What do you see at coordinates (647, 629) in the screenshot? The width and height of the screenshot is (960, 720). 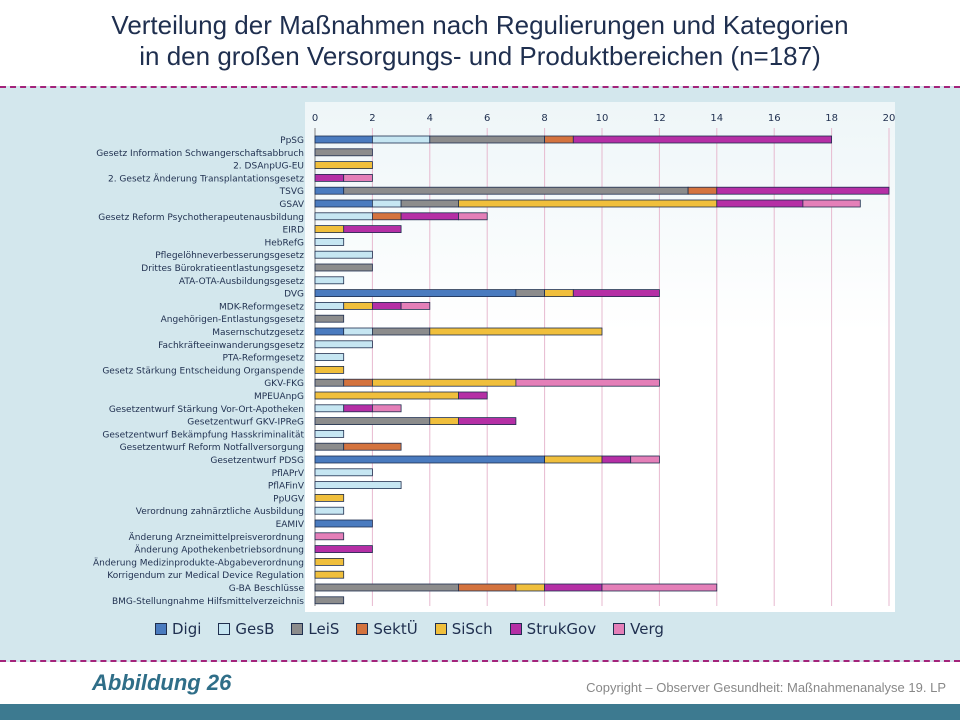 I see `legend-label: Verg` at bounding box center [647, 629].